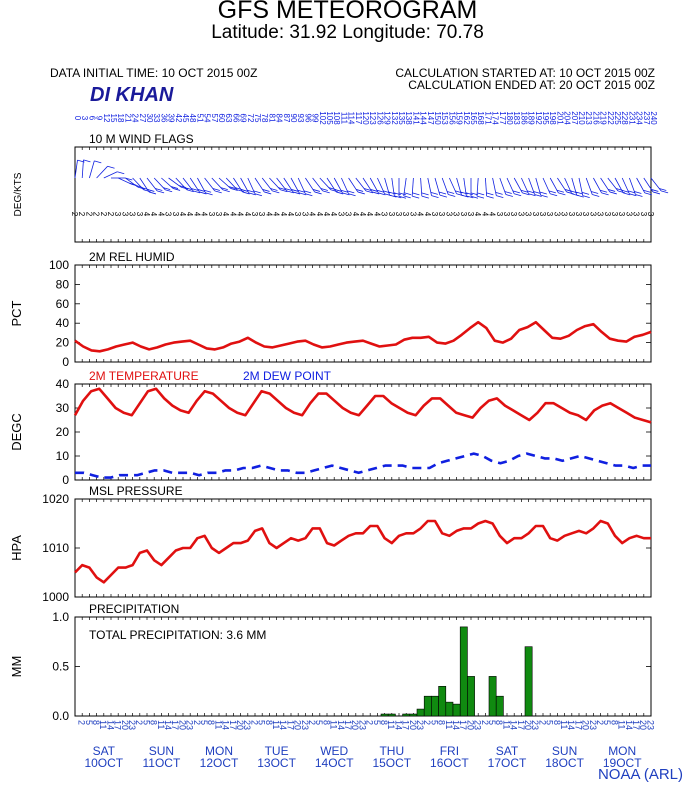 The height and width of the screenshot is (787, 695). Describe the element at coordinates (531, 85) in the screenshot. I see `calculation-ended: CALCULATION ENDED AT: 20 OCT 2015 00Z` at that location.